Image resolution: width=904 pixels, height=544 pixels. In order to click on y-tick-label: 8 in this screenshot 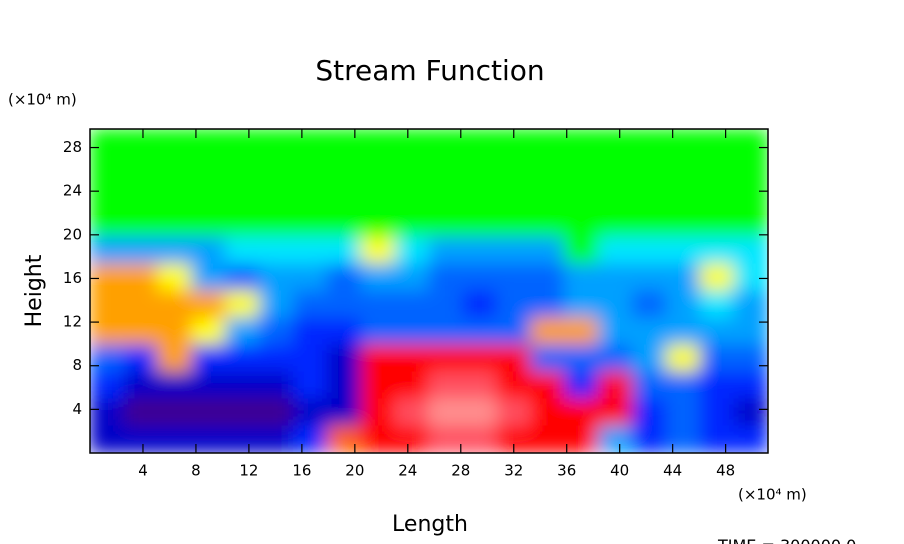, I will do `click(77, 365)`.